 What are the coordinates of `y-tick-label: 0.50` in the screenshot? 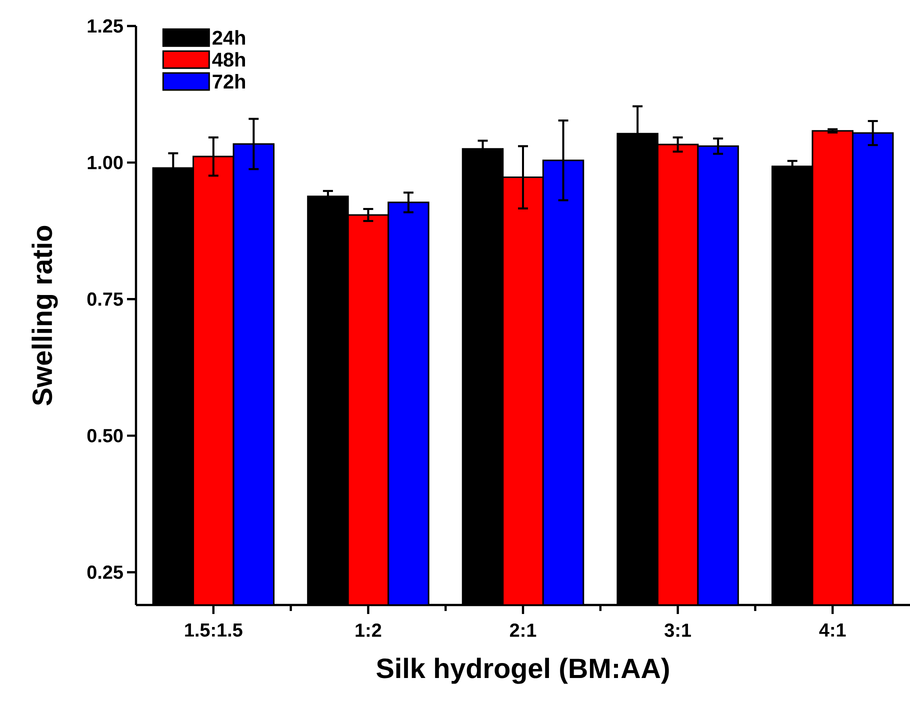 It's located at (105, 435).